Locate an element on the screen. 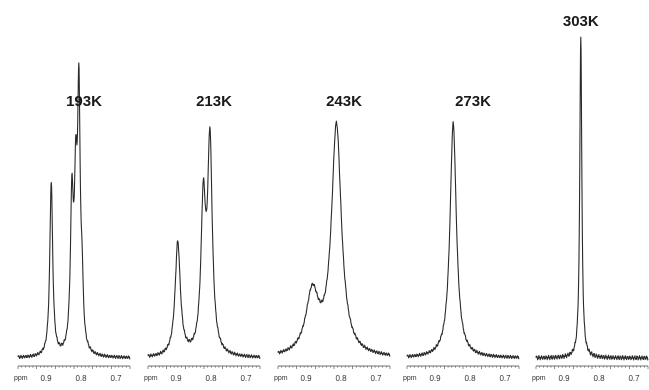  temperature-label: 303K is located at coordinates (581, 21).